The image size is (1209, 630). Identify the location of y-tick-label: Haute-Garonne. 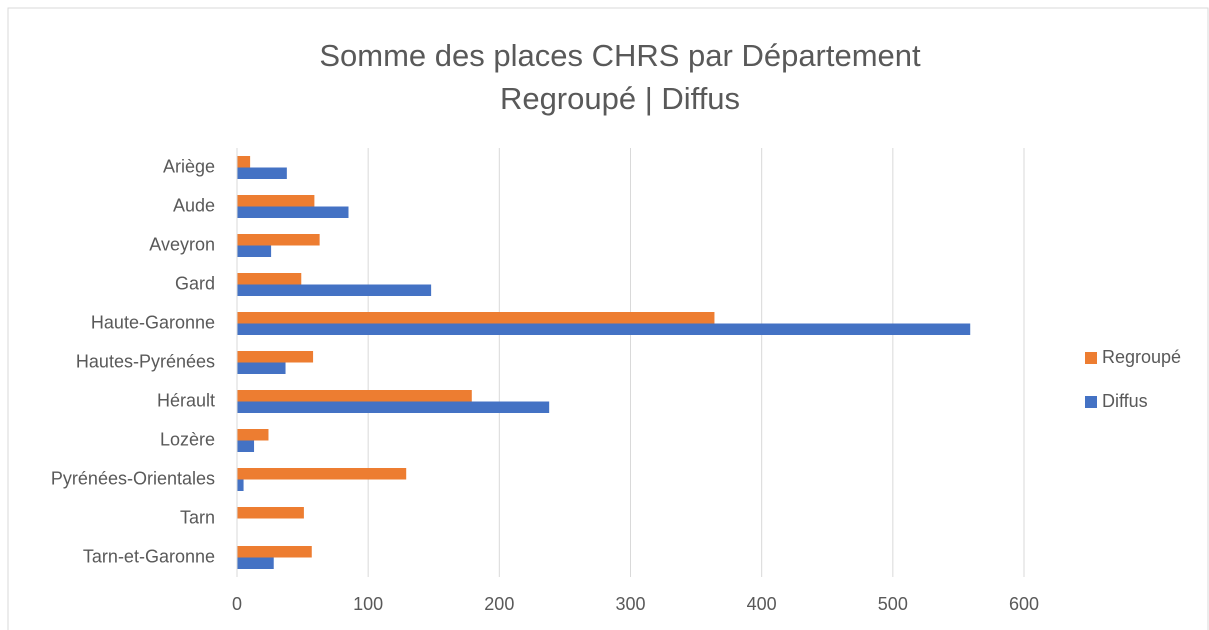
(153, 322).